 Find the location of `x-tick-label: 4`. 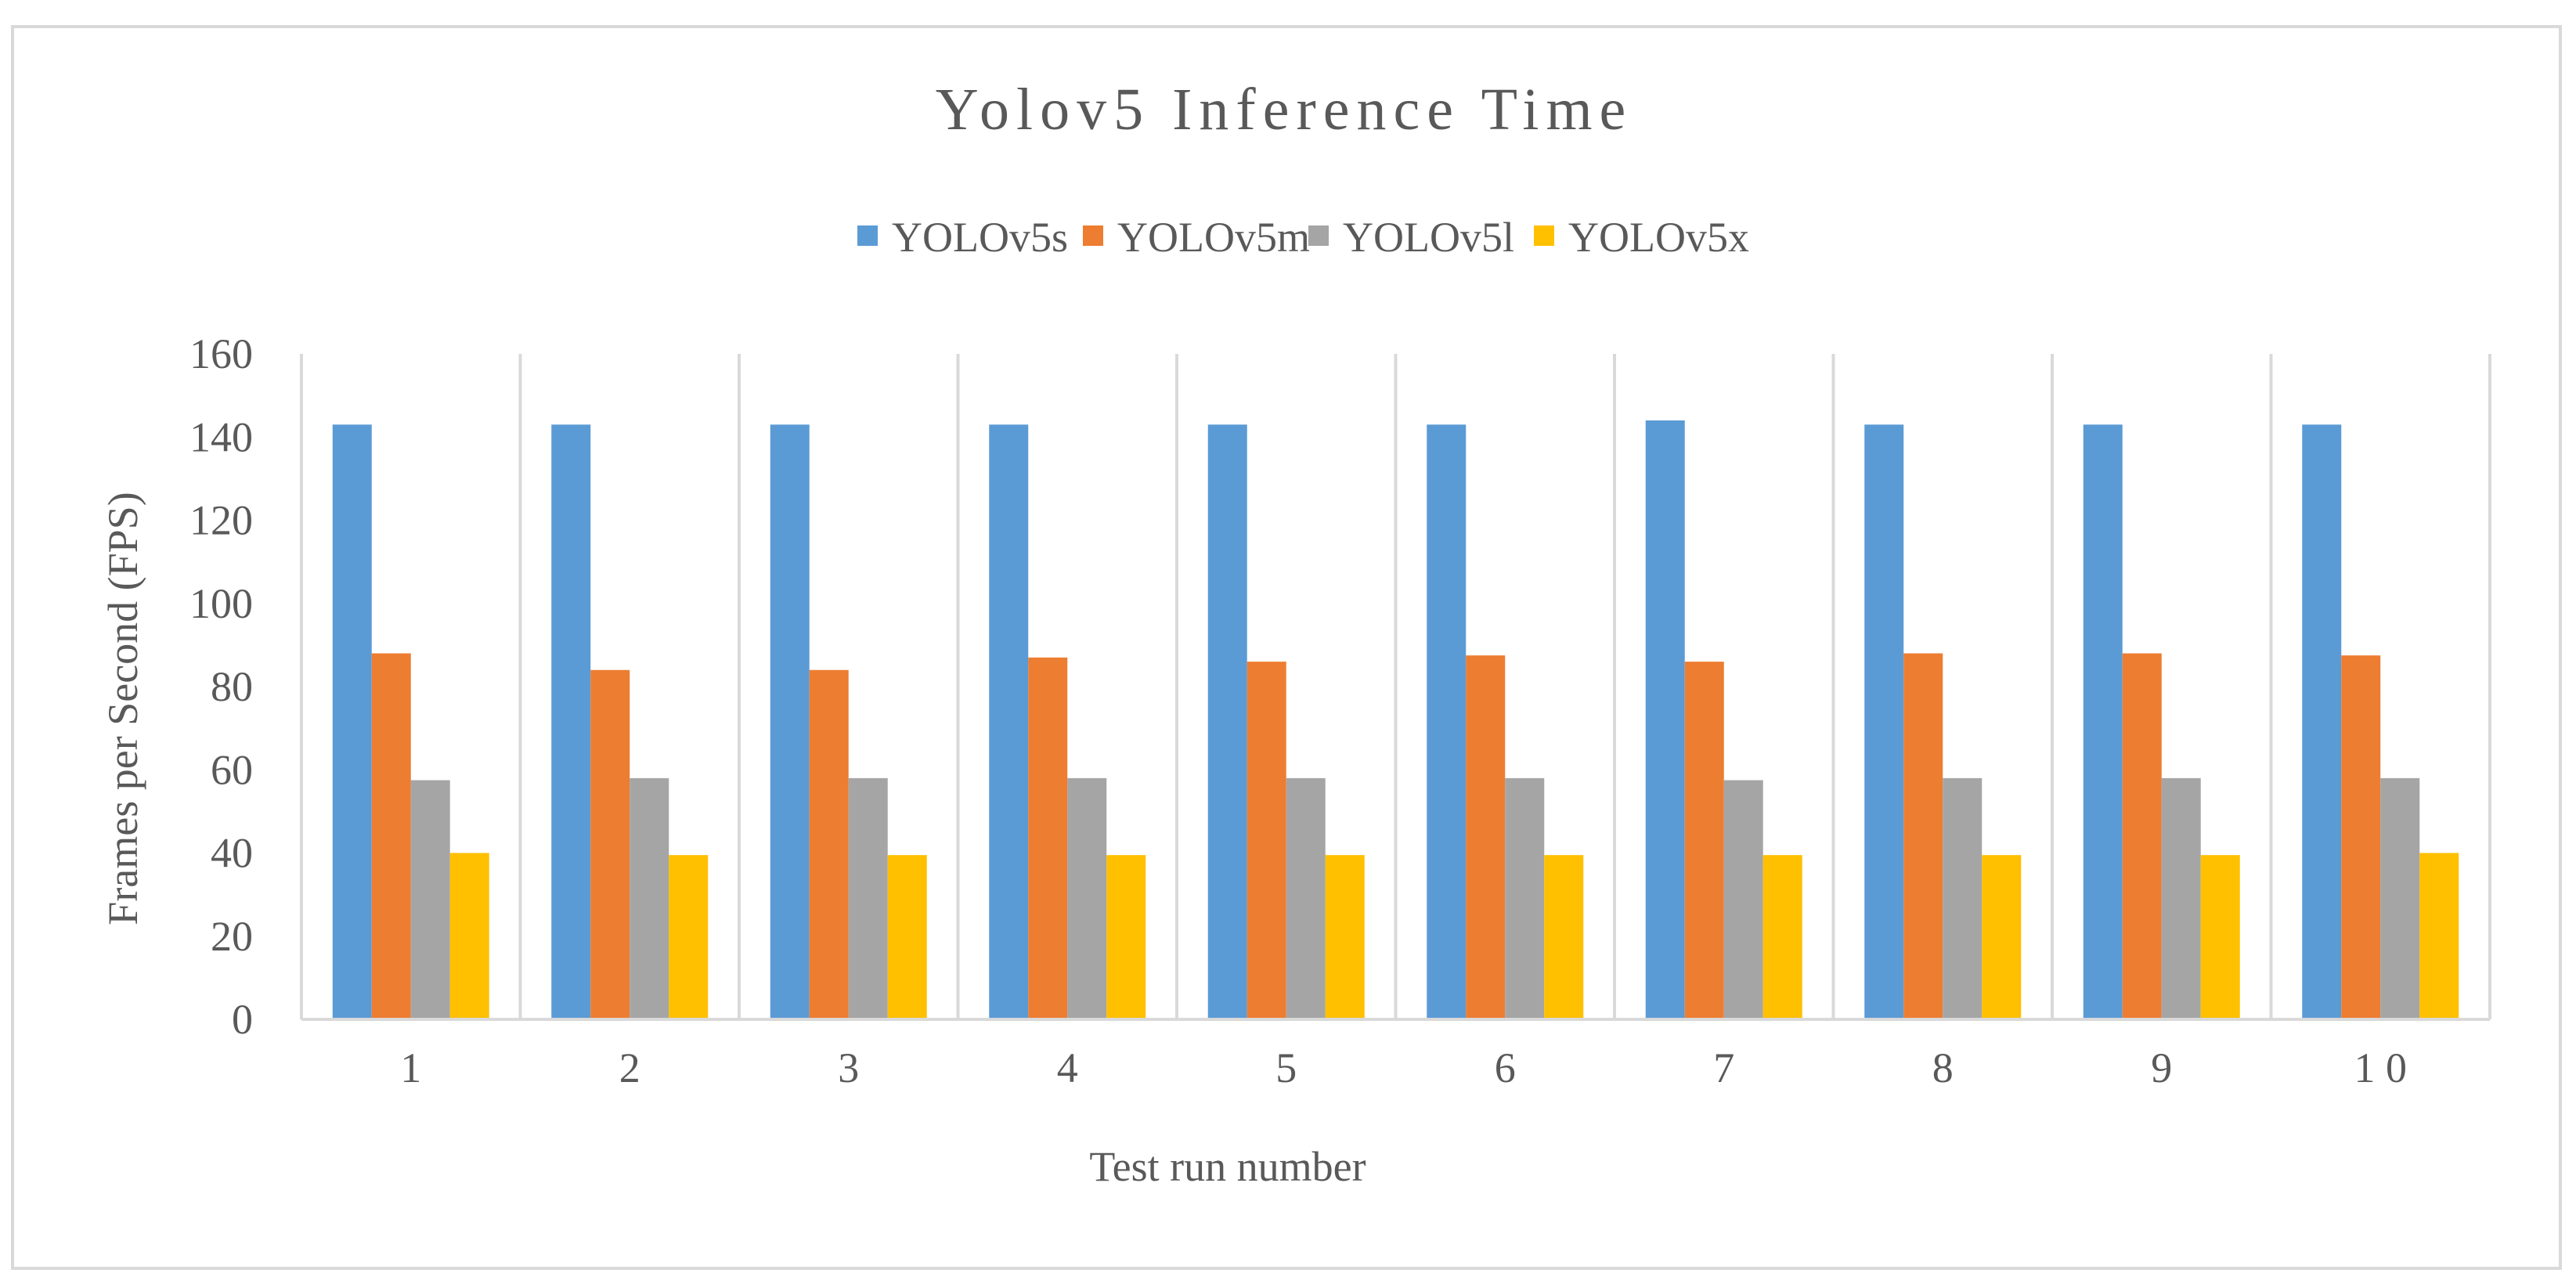

x-tick-label: 4 is located at coordinates (1067, 1067).